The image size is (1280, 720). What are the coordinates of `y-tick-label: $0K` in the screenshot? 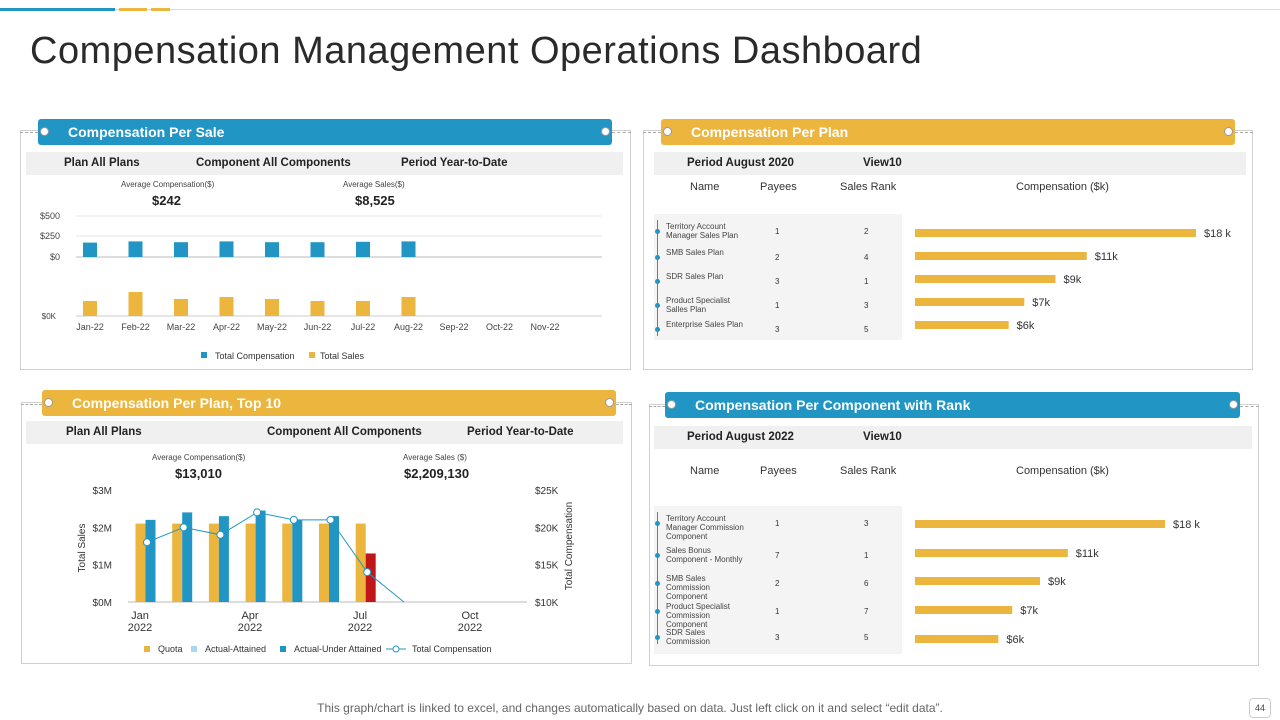 It's located at (49, 316).